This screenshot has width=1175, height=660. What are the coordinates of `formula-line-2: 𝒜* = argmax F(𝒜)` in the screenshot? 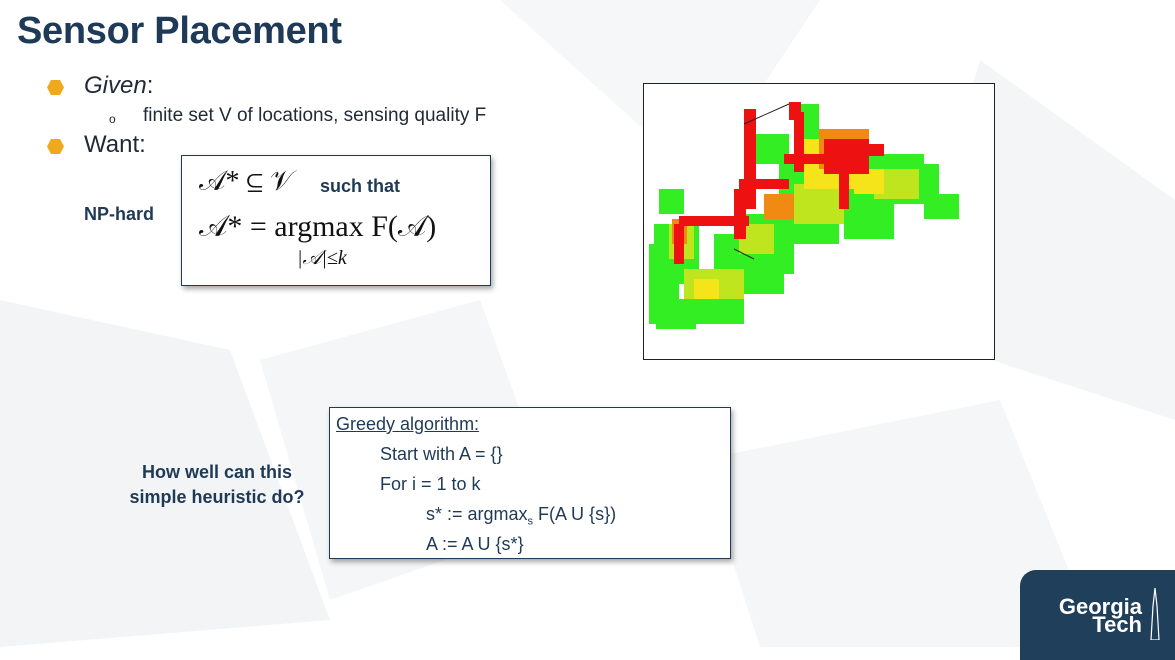 It's located at (318, 226).